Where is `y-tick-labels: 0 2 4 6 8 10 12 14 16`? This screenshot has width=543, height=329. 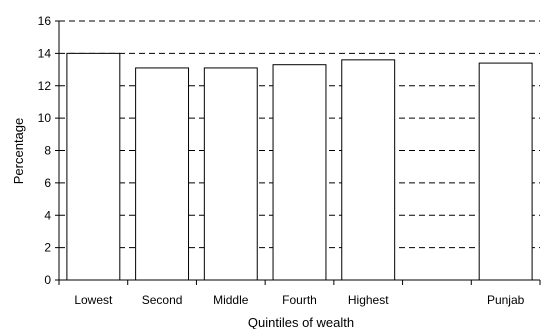 y-tick-labels: 0 2 4 6 8 10 12 14 16 is located at coordinates (45, 150).